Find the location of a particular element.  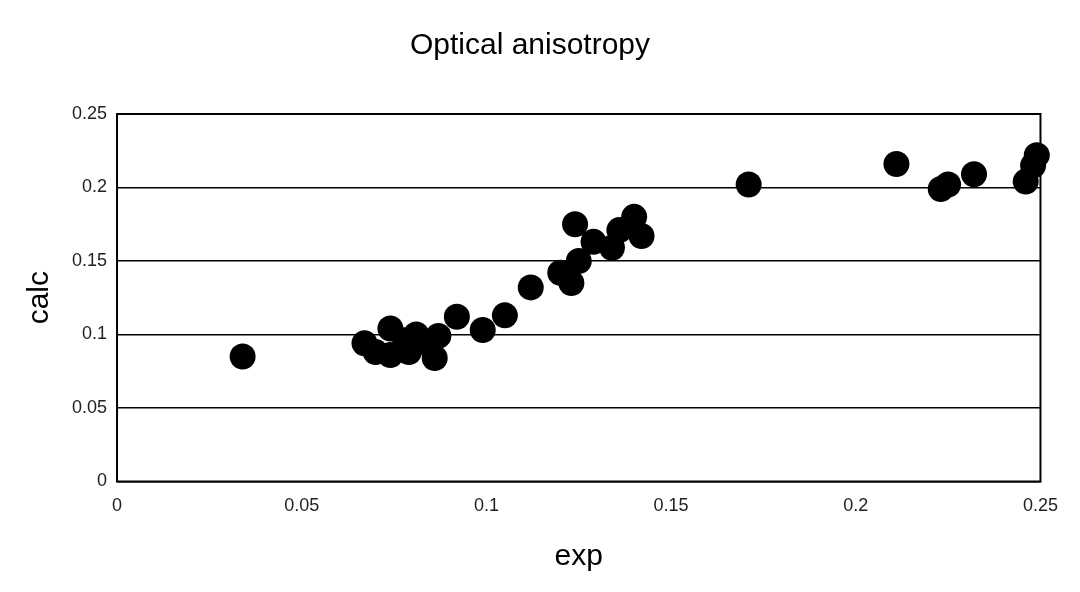

y-tick-label: 0.2 is located at coordinates (95, 186).